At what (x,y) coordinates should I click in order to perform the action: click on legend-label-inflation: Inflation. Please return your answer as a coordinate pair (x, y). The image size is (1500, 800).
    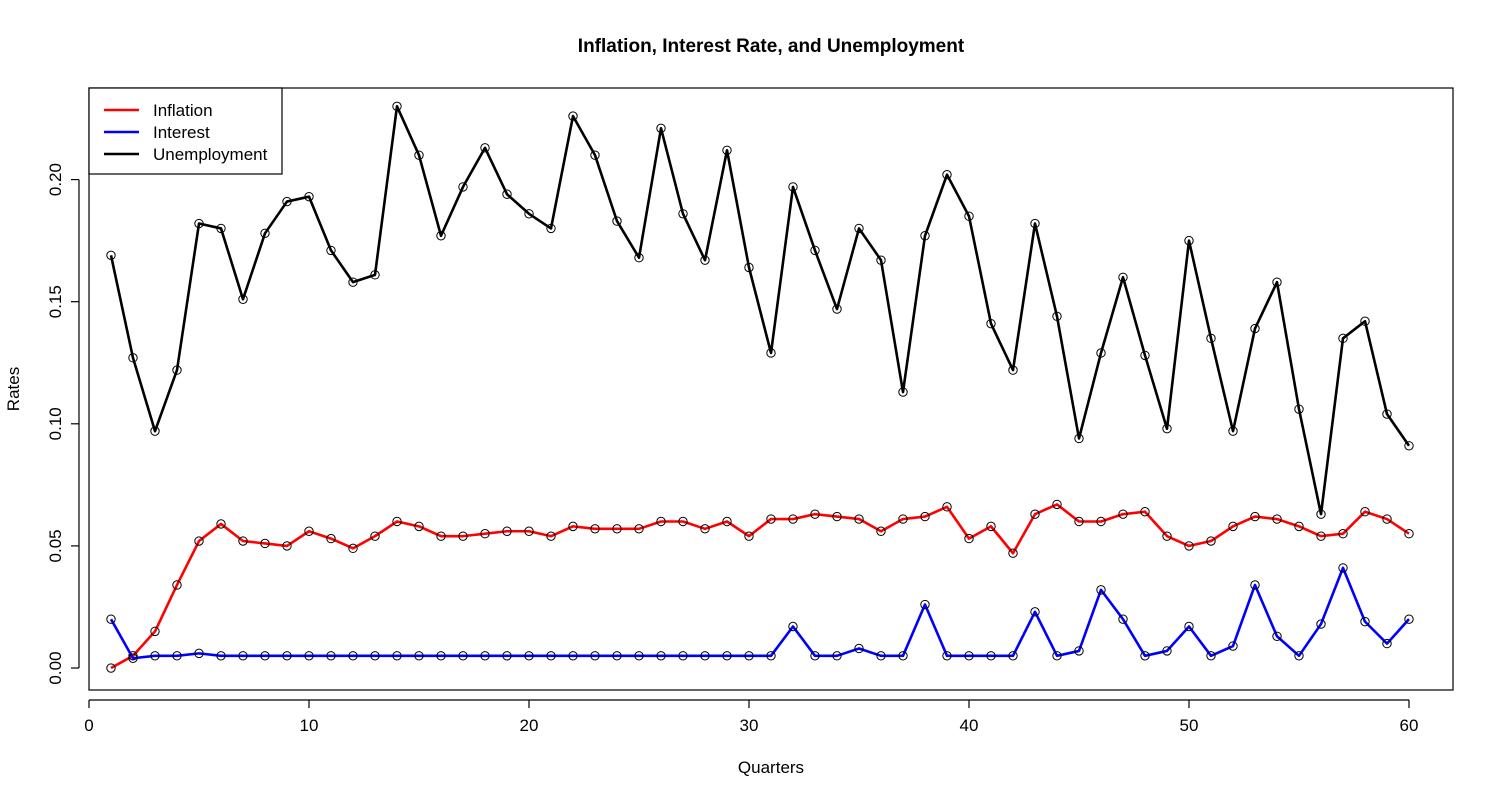
    Looking at the image, I should click on (183, 110).